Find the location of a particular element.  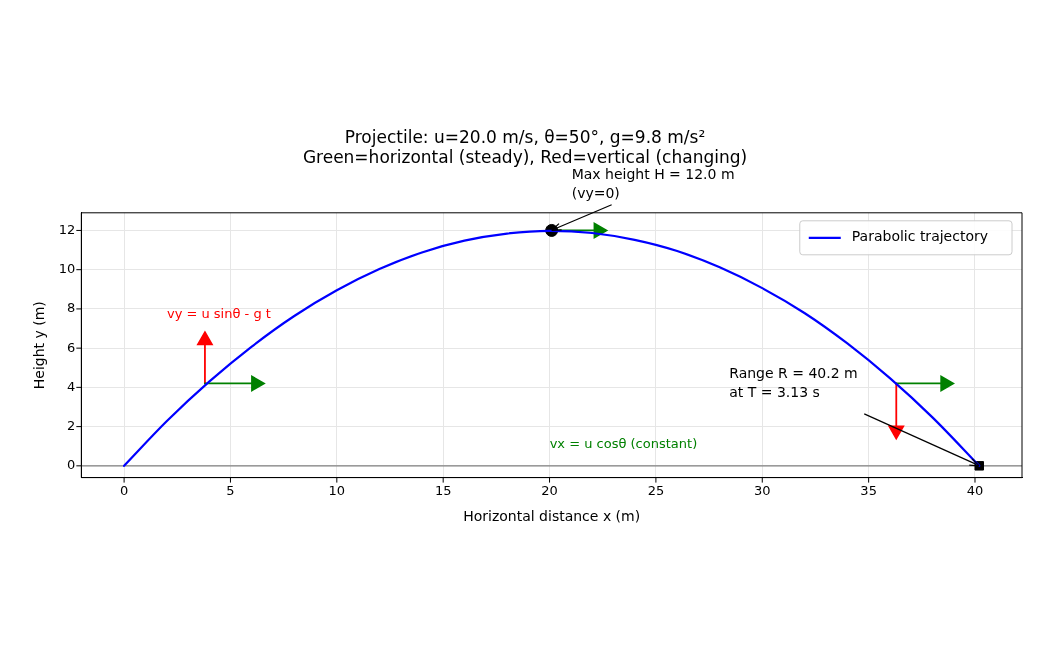

annotation: vy = u sinθ - g t is located at coordinates (218, 314).